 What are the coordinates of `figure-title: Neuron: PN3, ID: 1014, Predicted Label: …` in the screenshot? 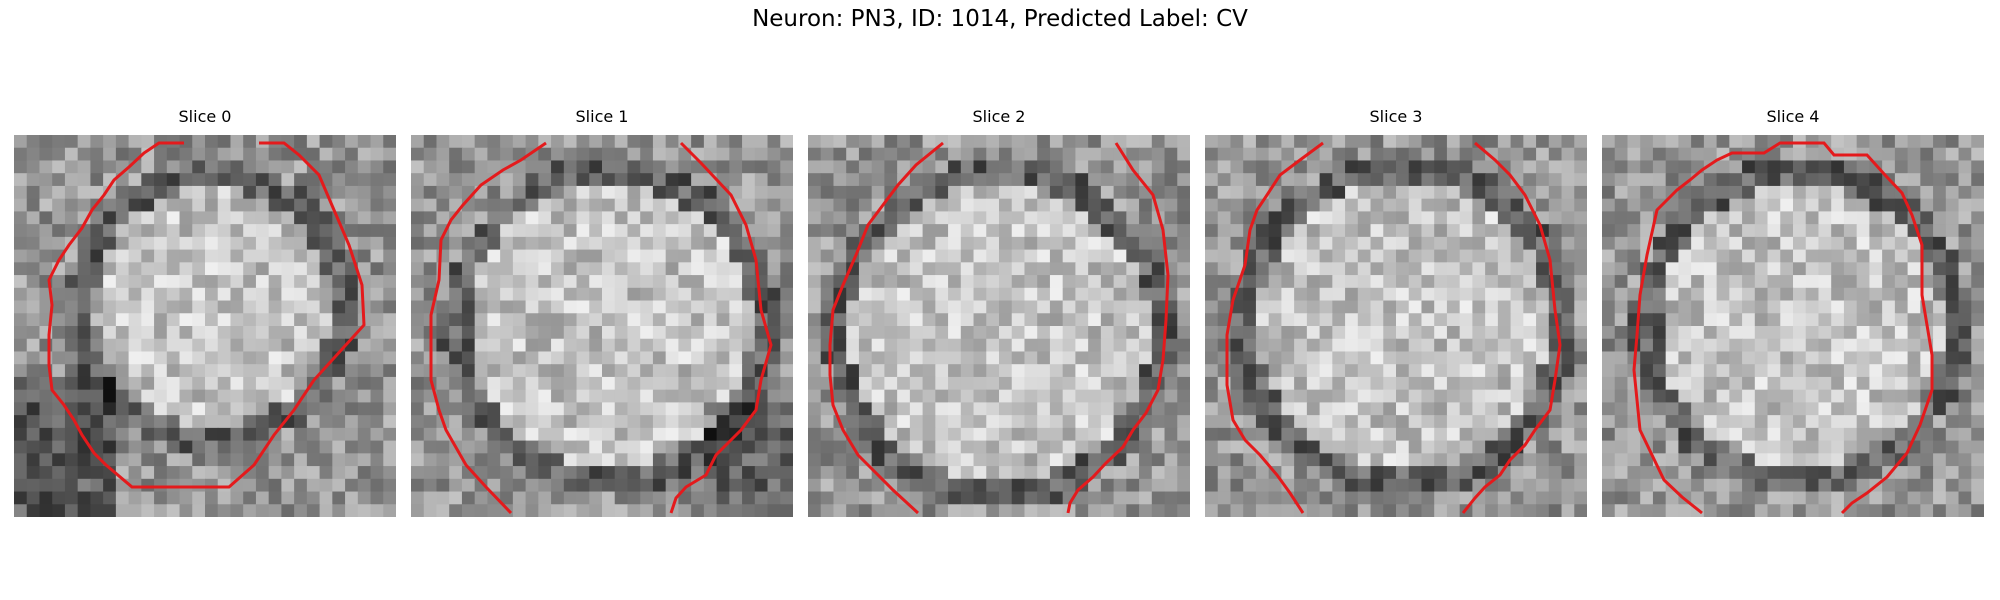 It's located at (1000, 19).